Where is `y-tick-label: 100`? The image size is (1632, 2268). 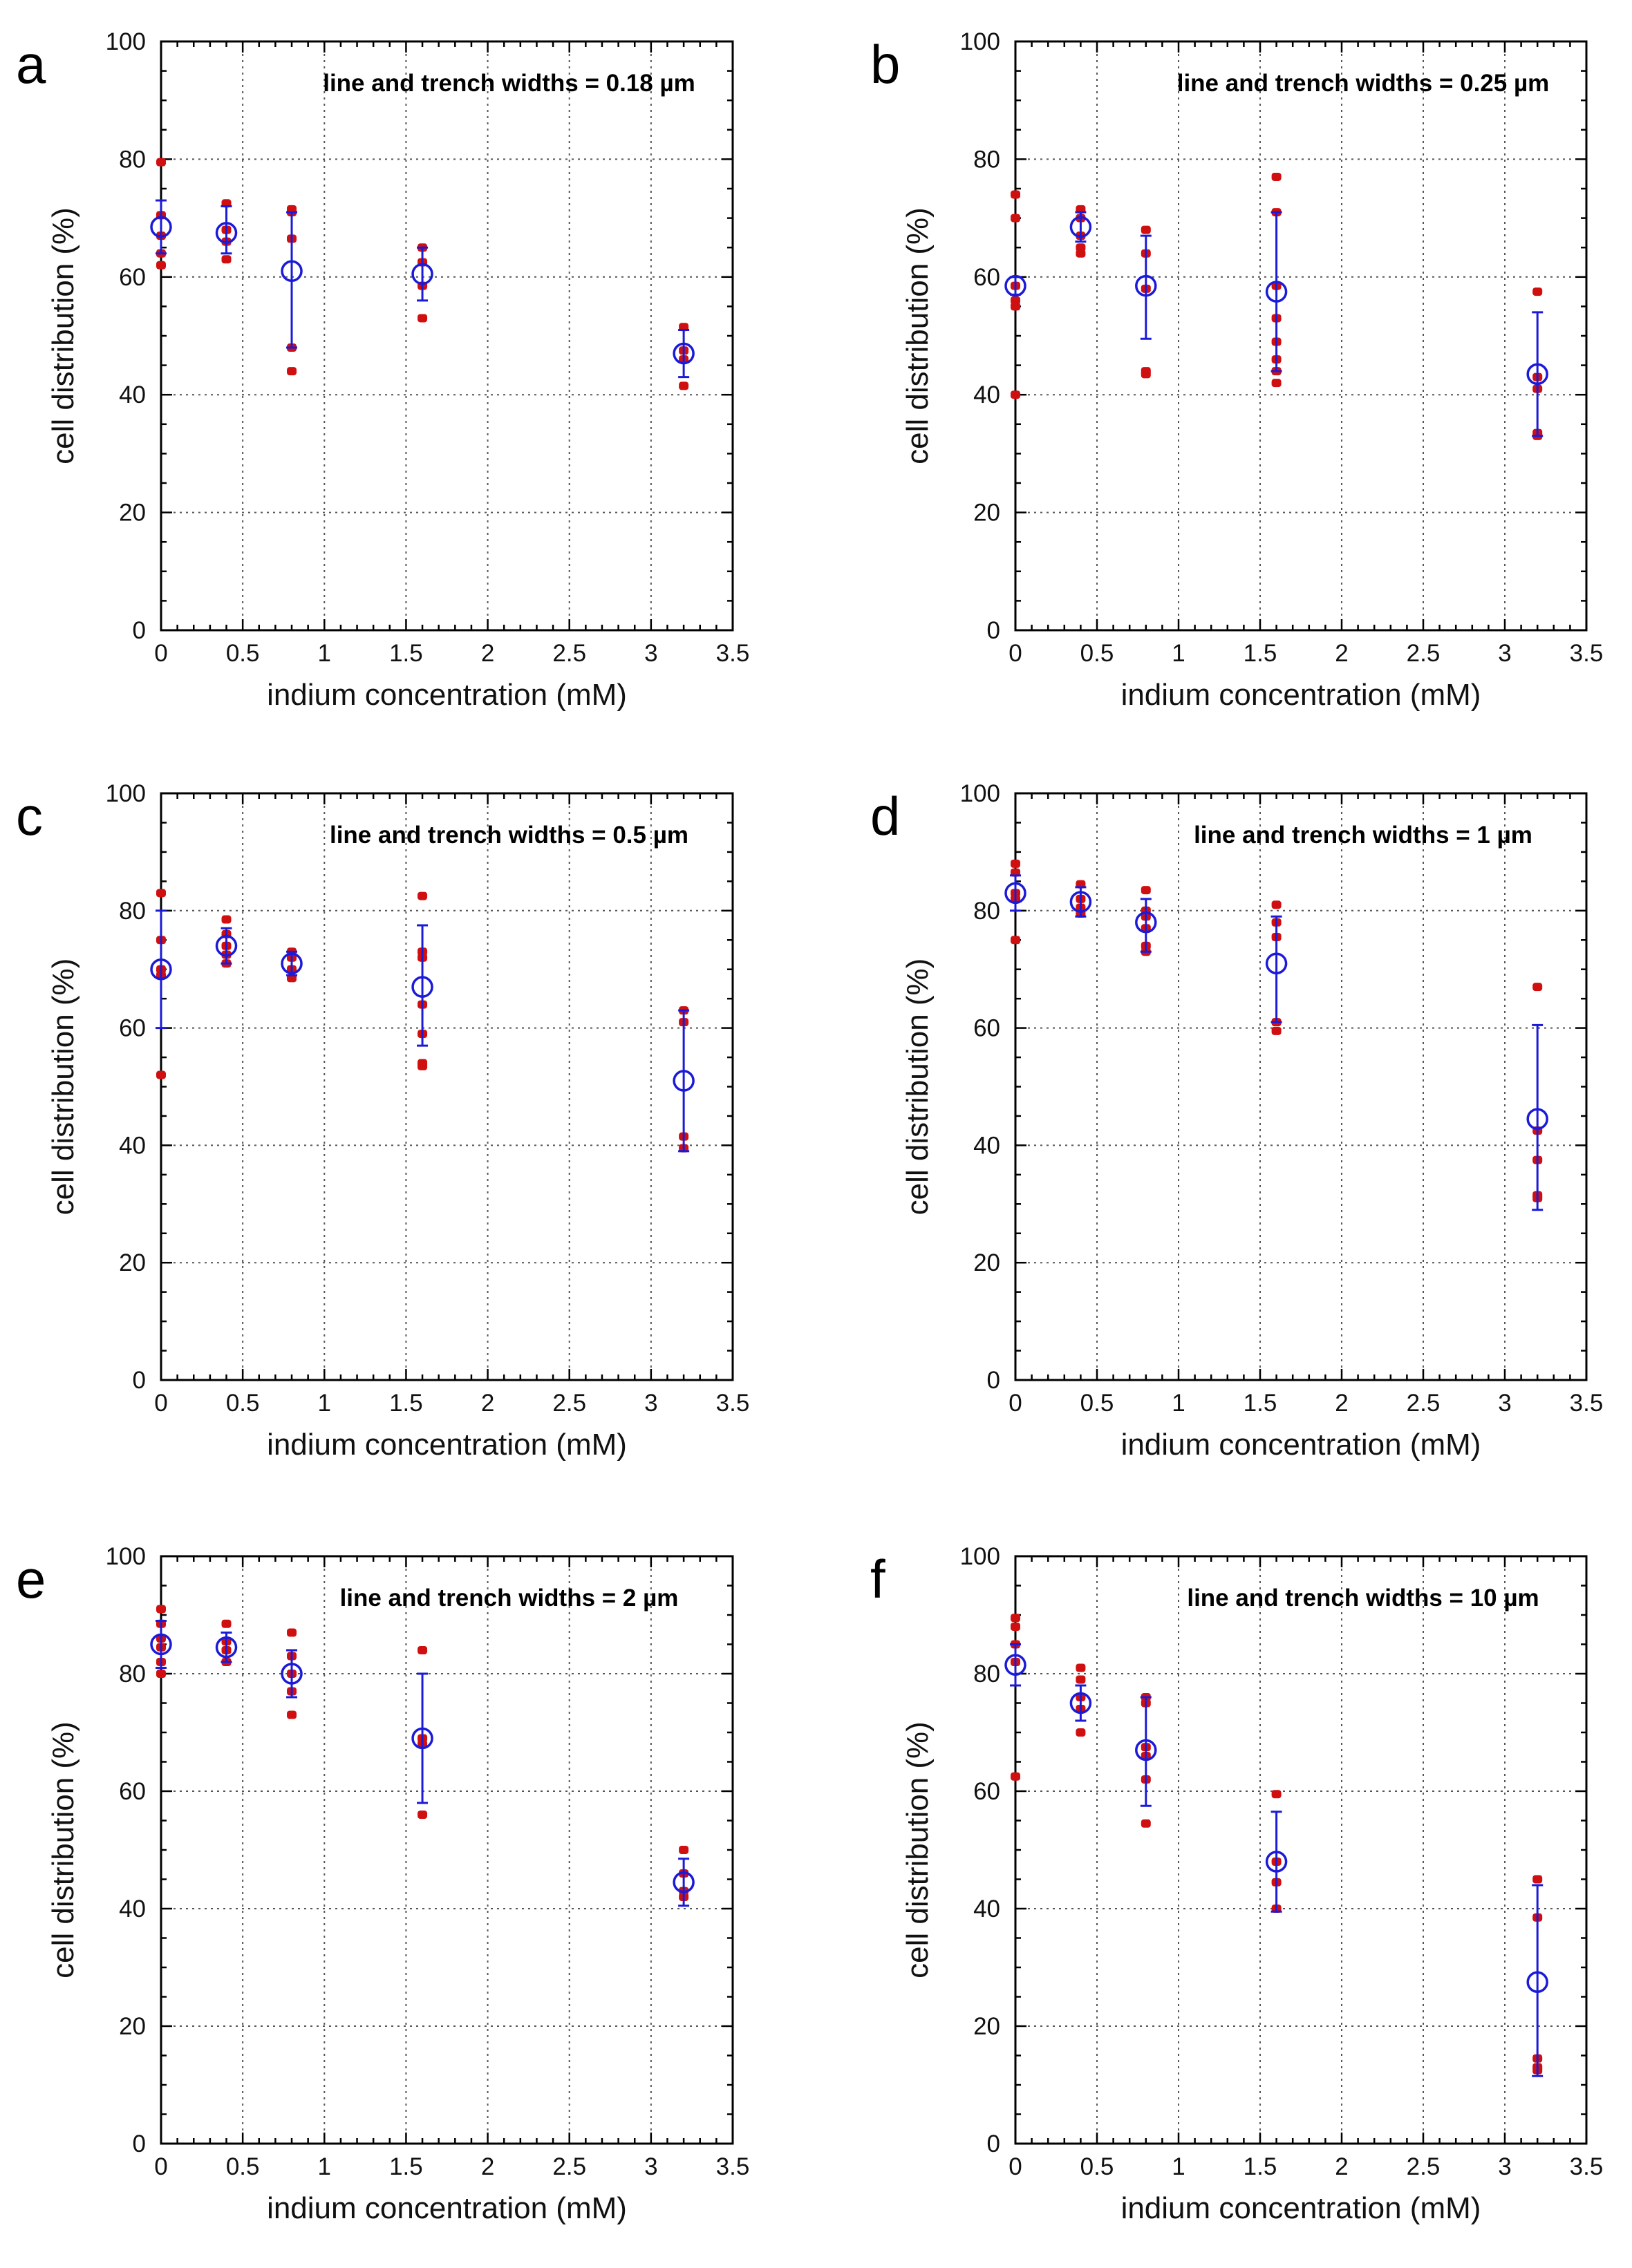
y-tick-label: 100 is located at coordinates (126, 1556).